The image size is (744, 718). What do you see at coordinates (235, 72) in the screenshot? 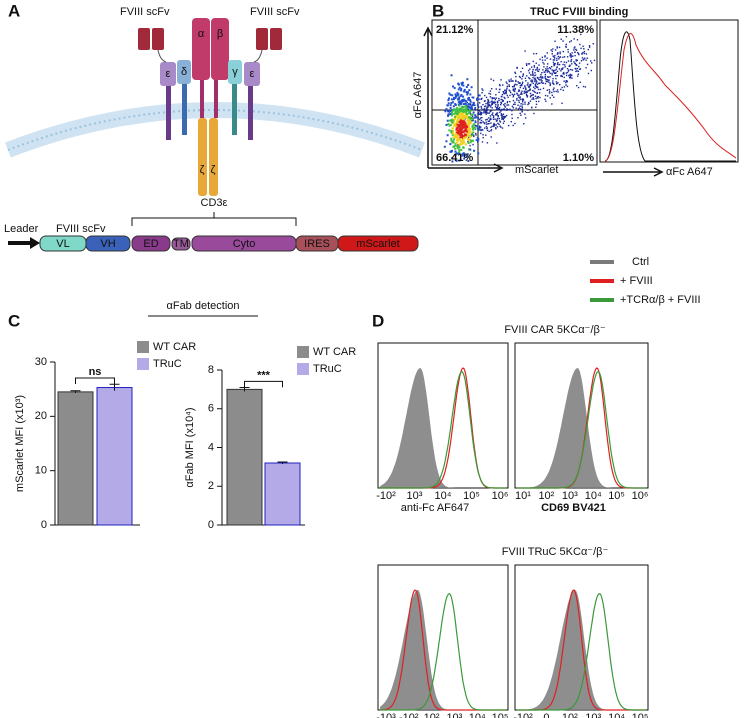
I see `chain-label: γ` at bounding box center [235, 72].